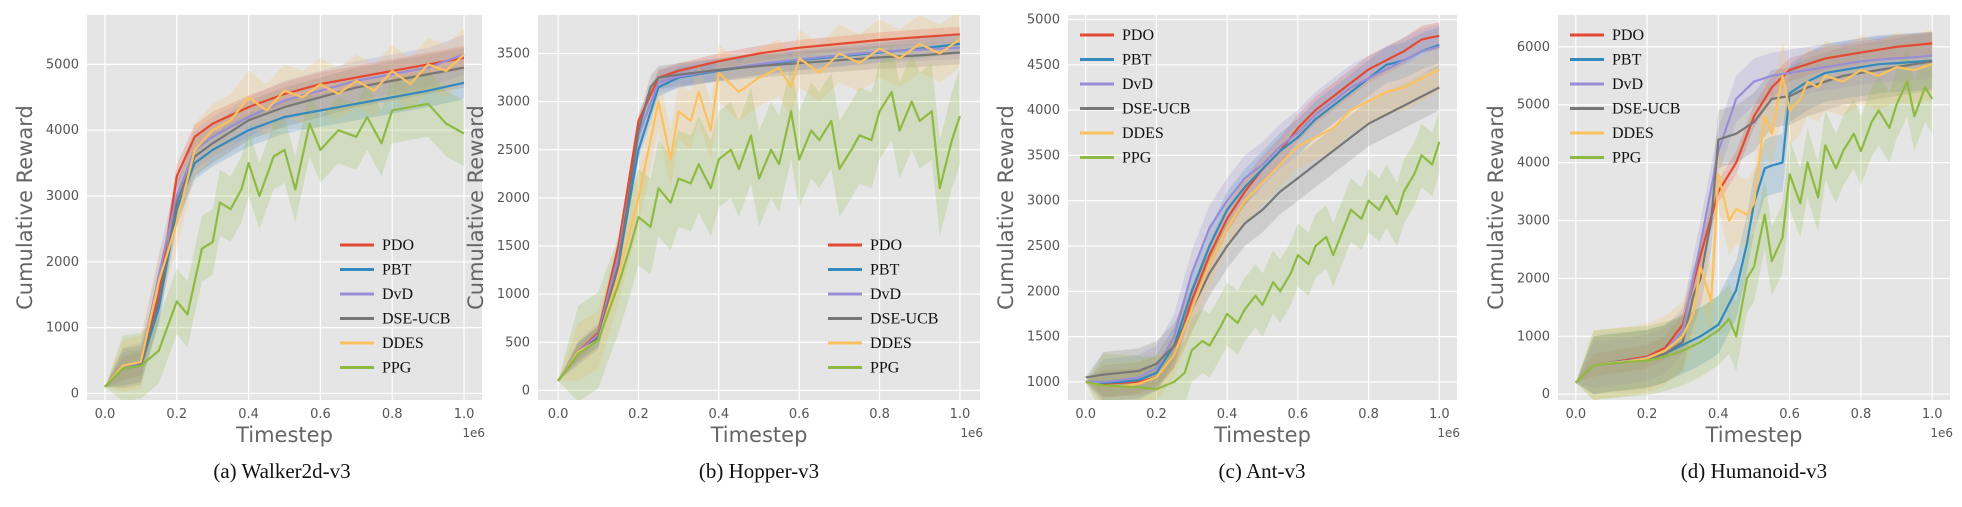 The width and height of the screenshot is (1962, 507). I want to click on band-ddes, so click(1262, 223).